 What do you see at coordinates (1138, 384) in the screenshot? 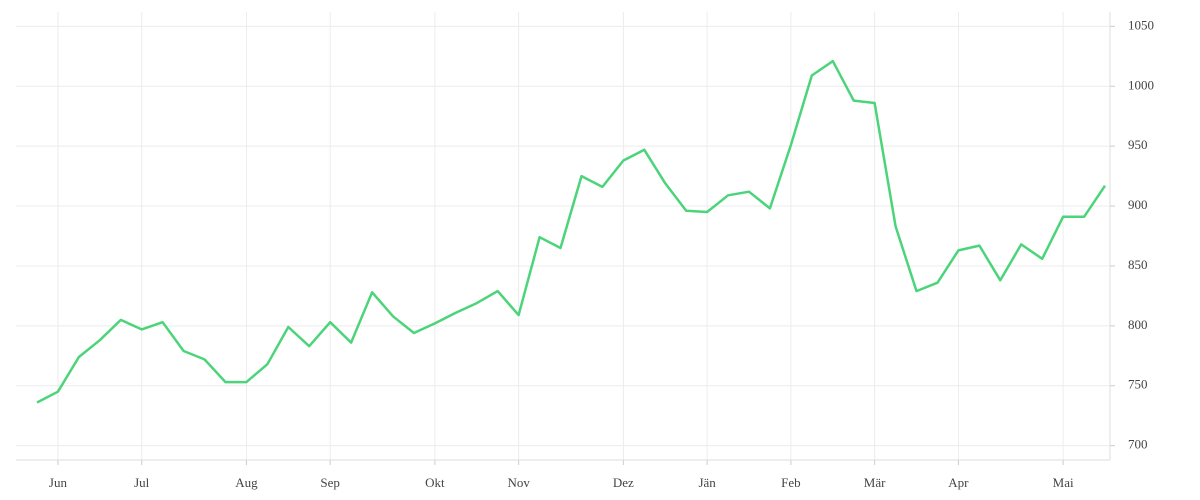
I see `y-tick-label: 750` at bounding box center [1138, 384].